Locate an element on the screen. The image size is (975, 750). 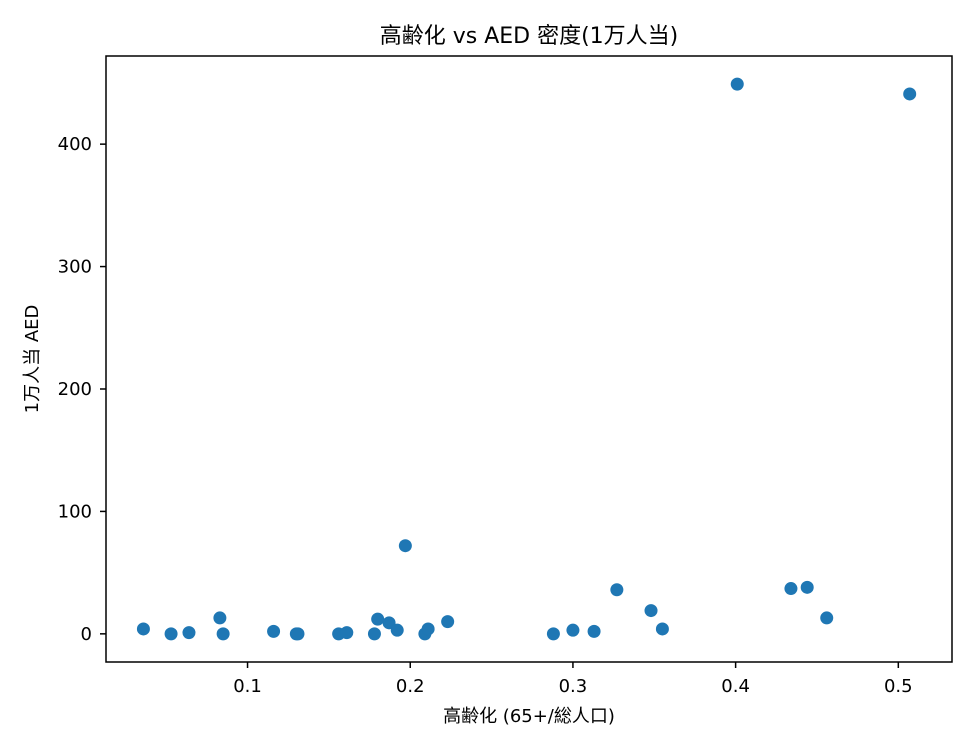
y-axis-label: 1万人当 AED is located at coordinates (32, 359).